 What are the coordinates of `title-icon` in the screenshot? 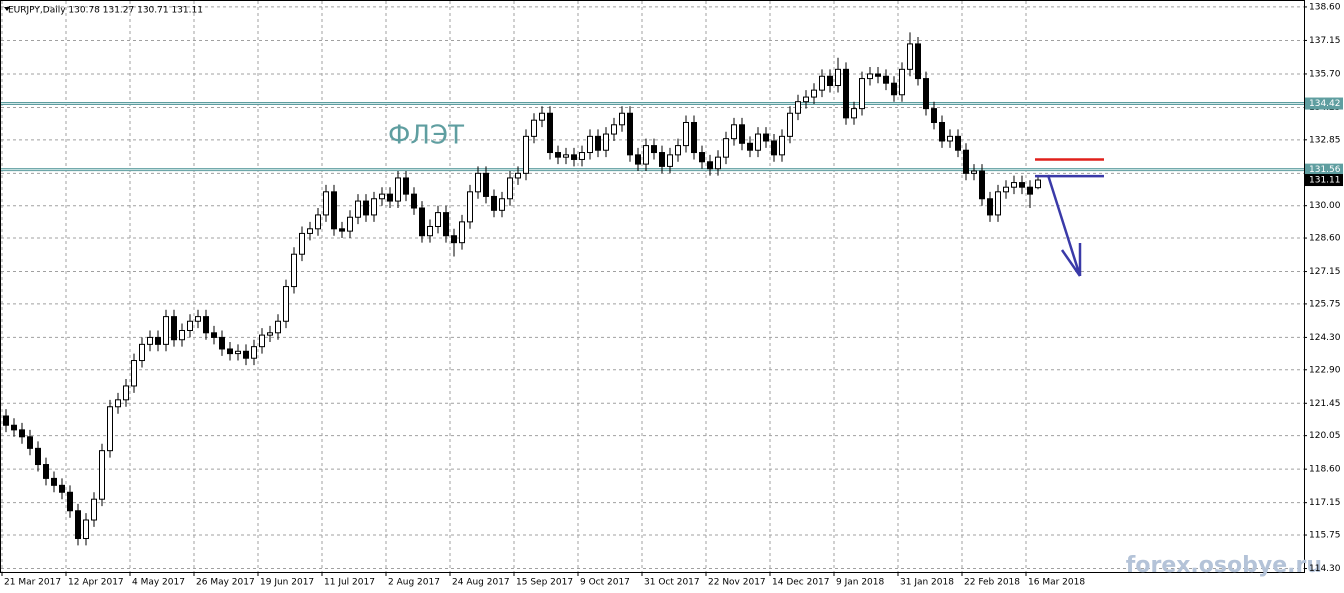 It's located at (7, 9).